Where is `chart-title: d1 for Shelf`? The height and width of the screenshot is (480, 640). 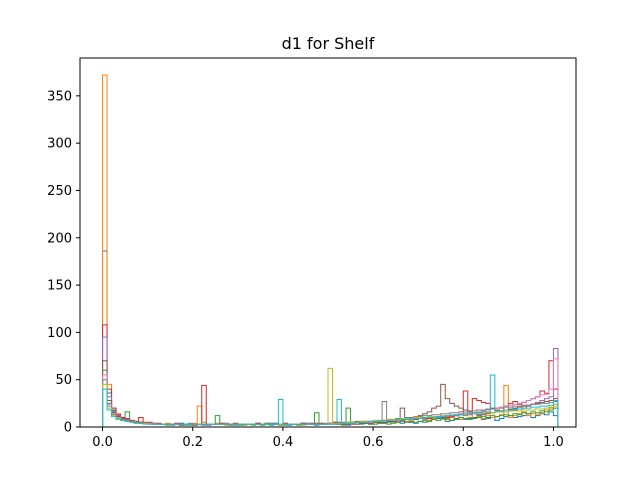
chart-title: d1 for Shelf is located at coordinates (328, 43).